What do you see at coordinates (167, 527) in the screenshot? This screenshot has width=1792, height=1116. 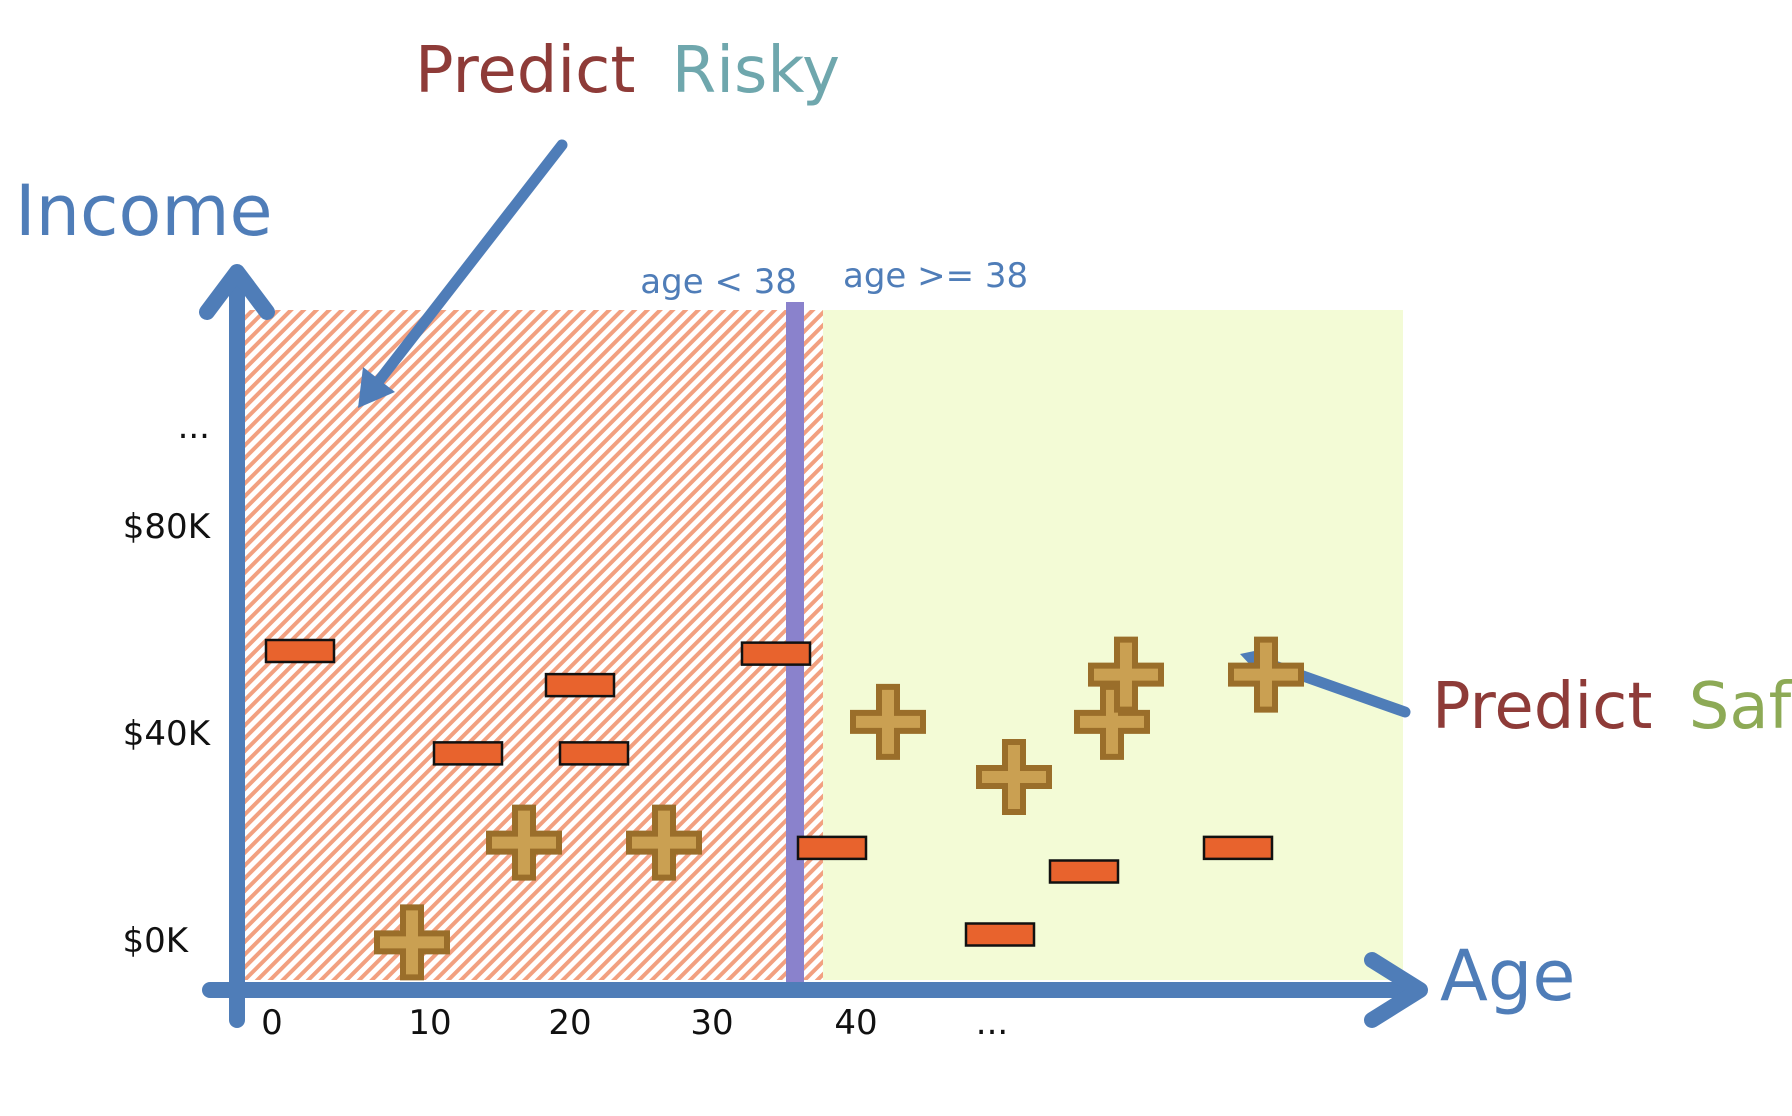 I see `y-tick-label: $80K` at bounding box center [167, 527].